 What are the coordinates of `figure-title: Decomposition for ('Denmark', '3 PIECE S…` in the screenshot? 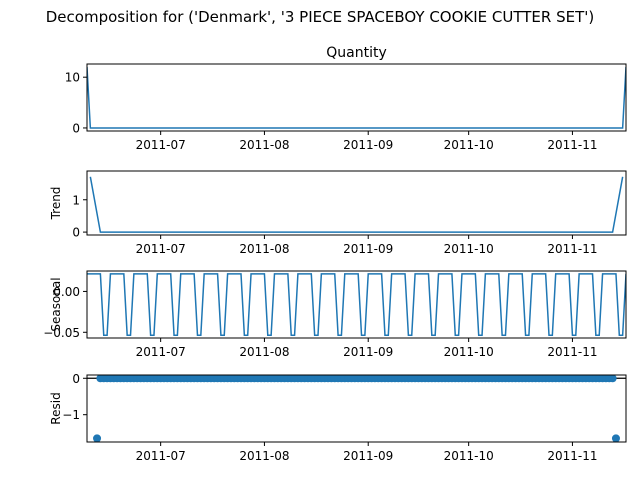 It's located at (320, 17).